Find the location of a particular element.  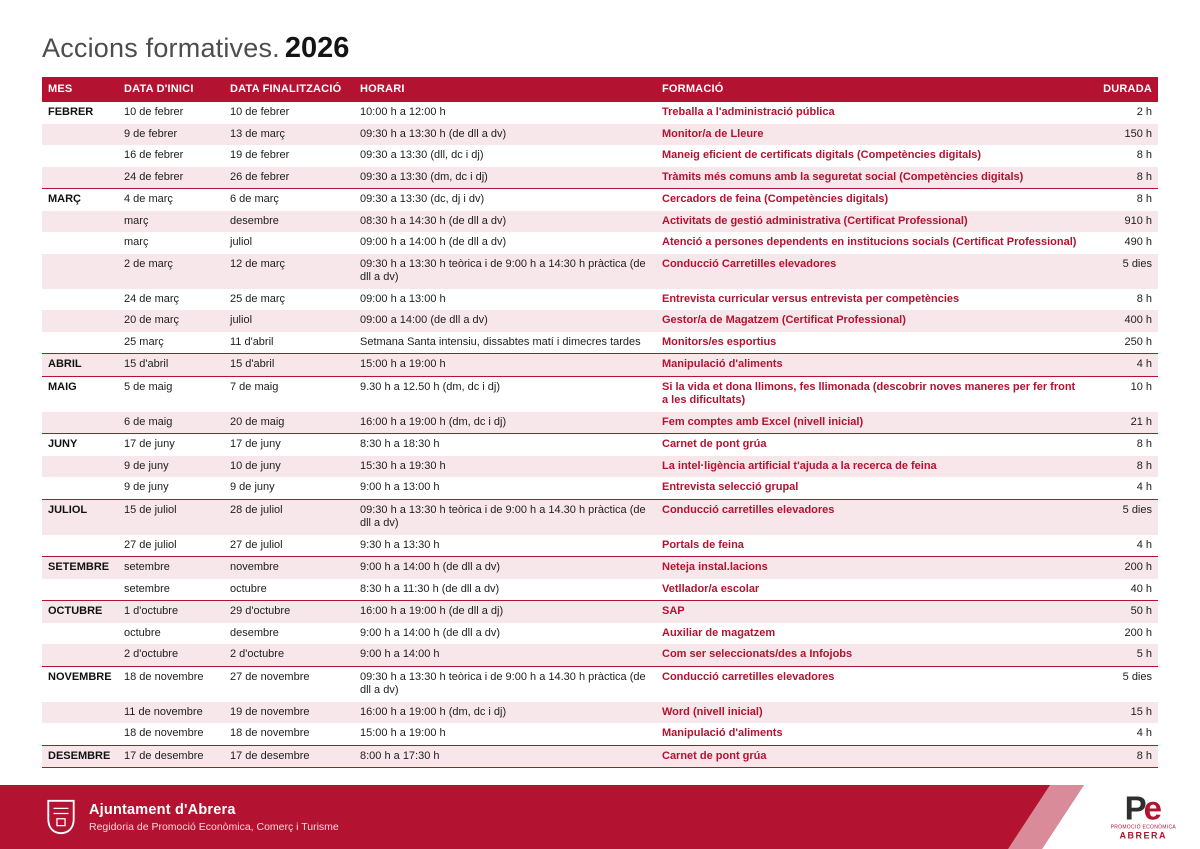

pe-logo-letters: Pe is located at coordinates (1143, 808).